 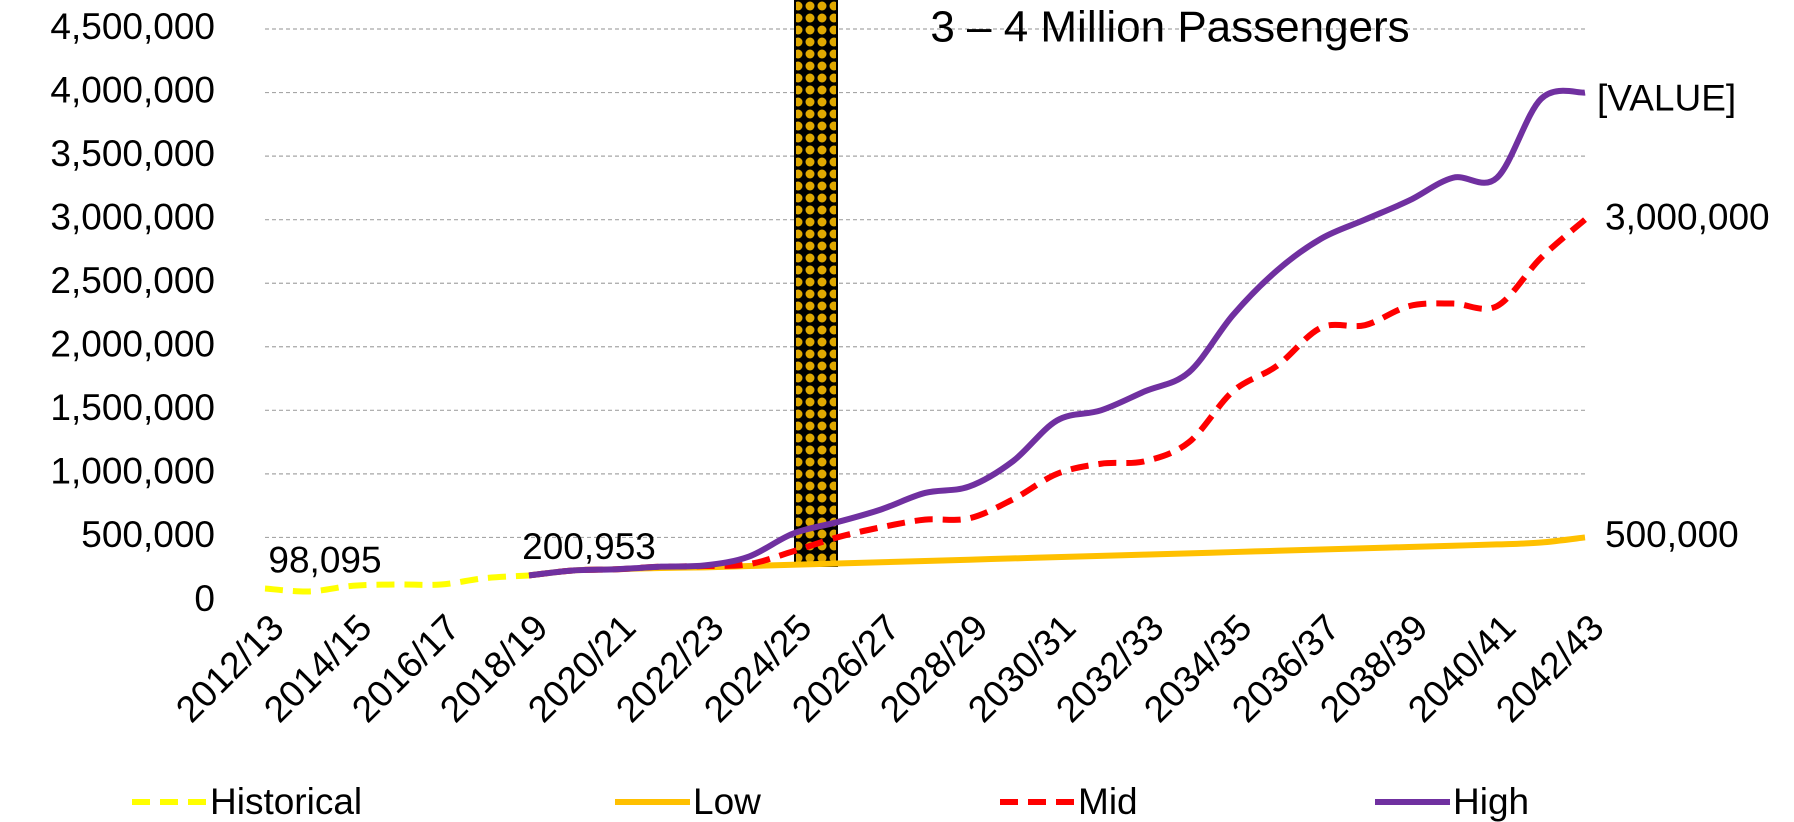 I want to click on data-label: 500,000, so click(x=1672, y=534).